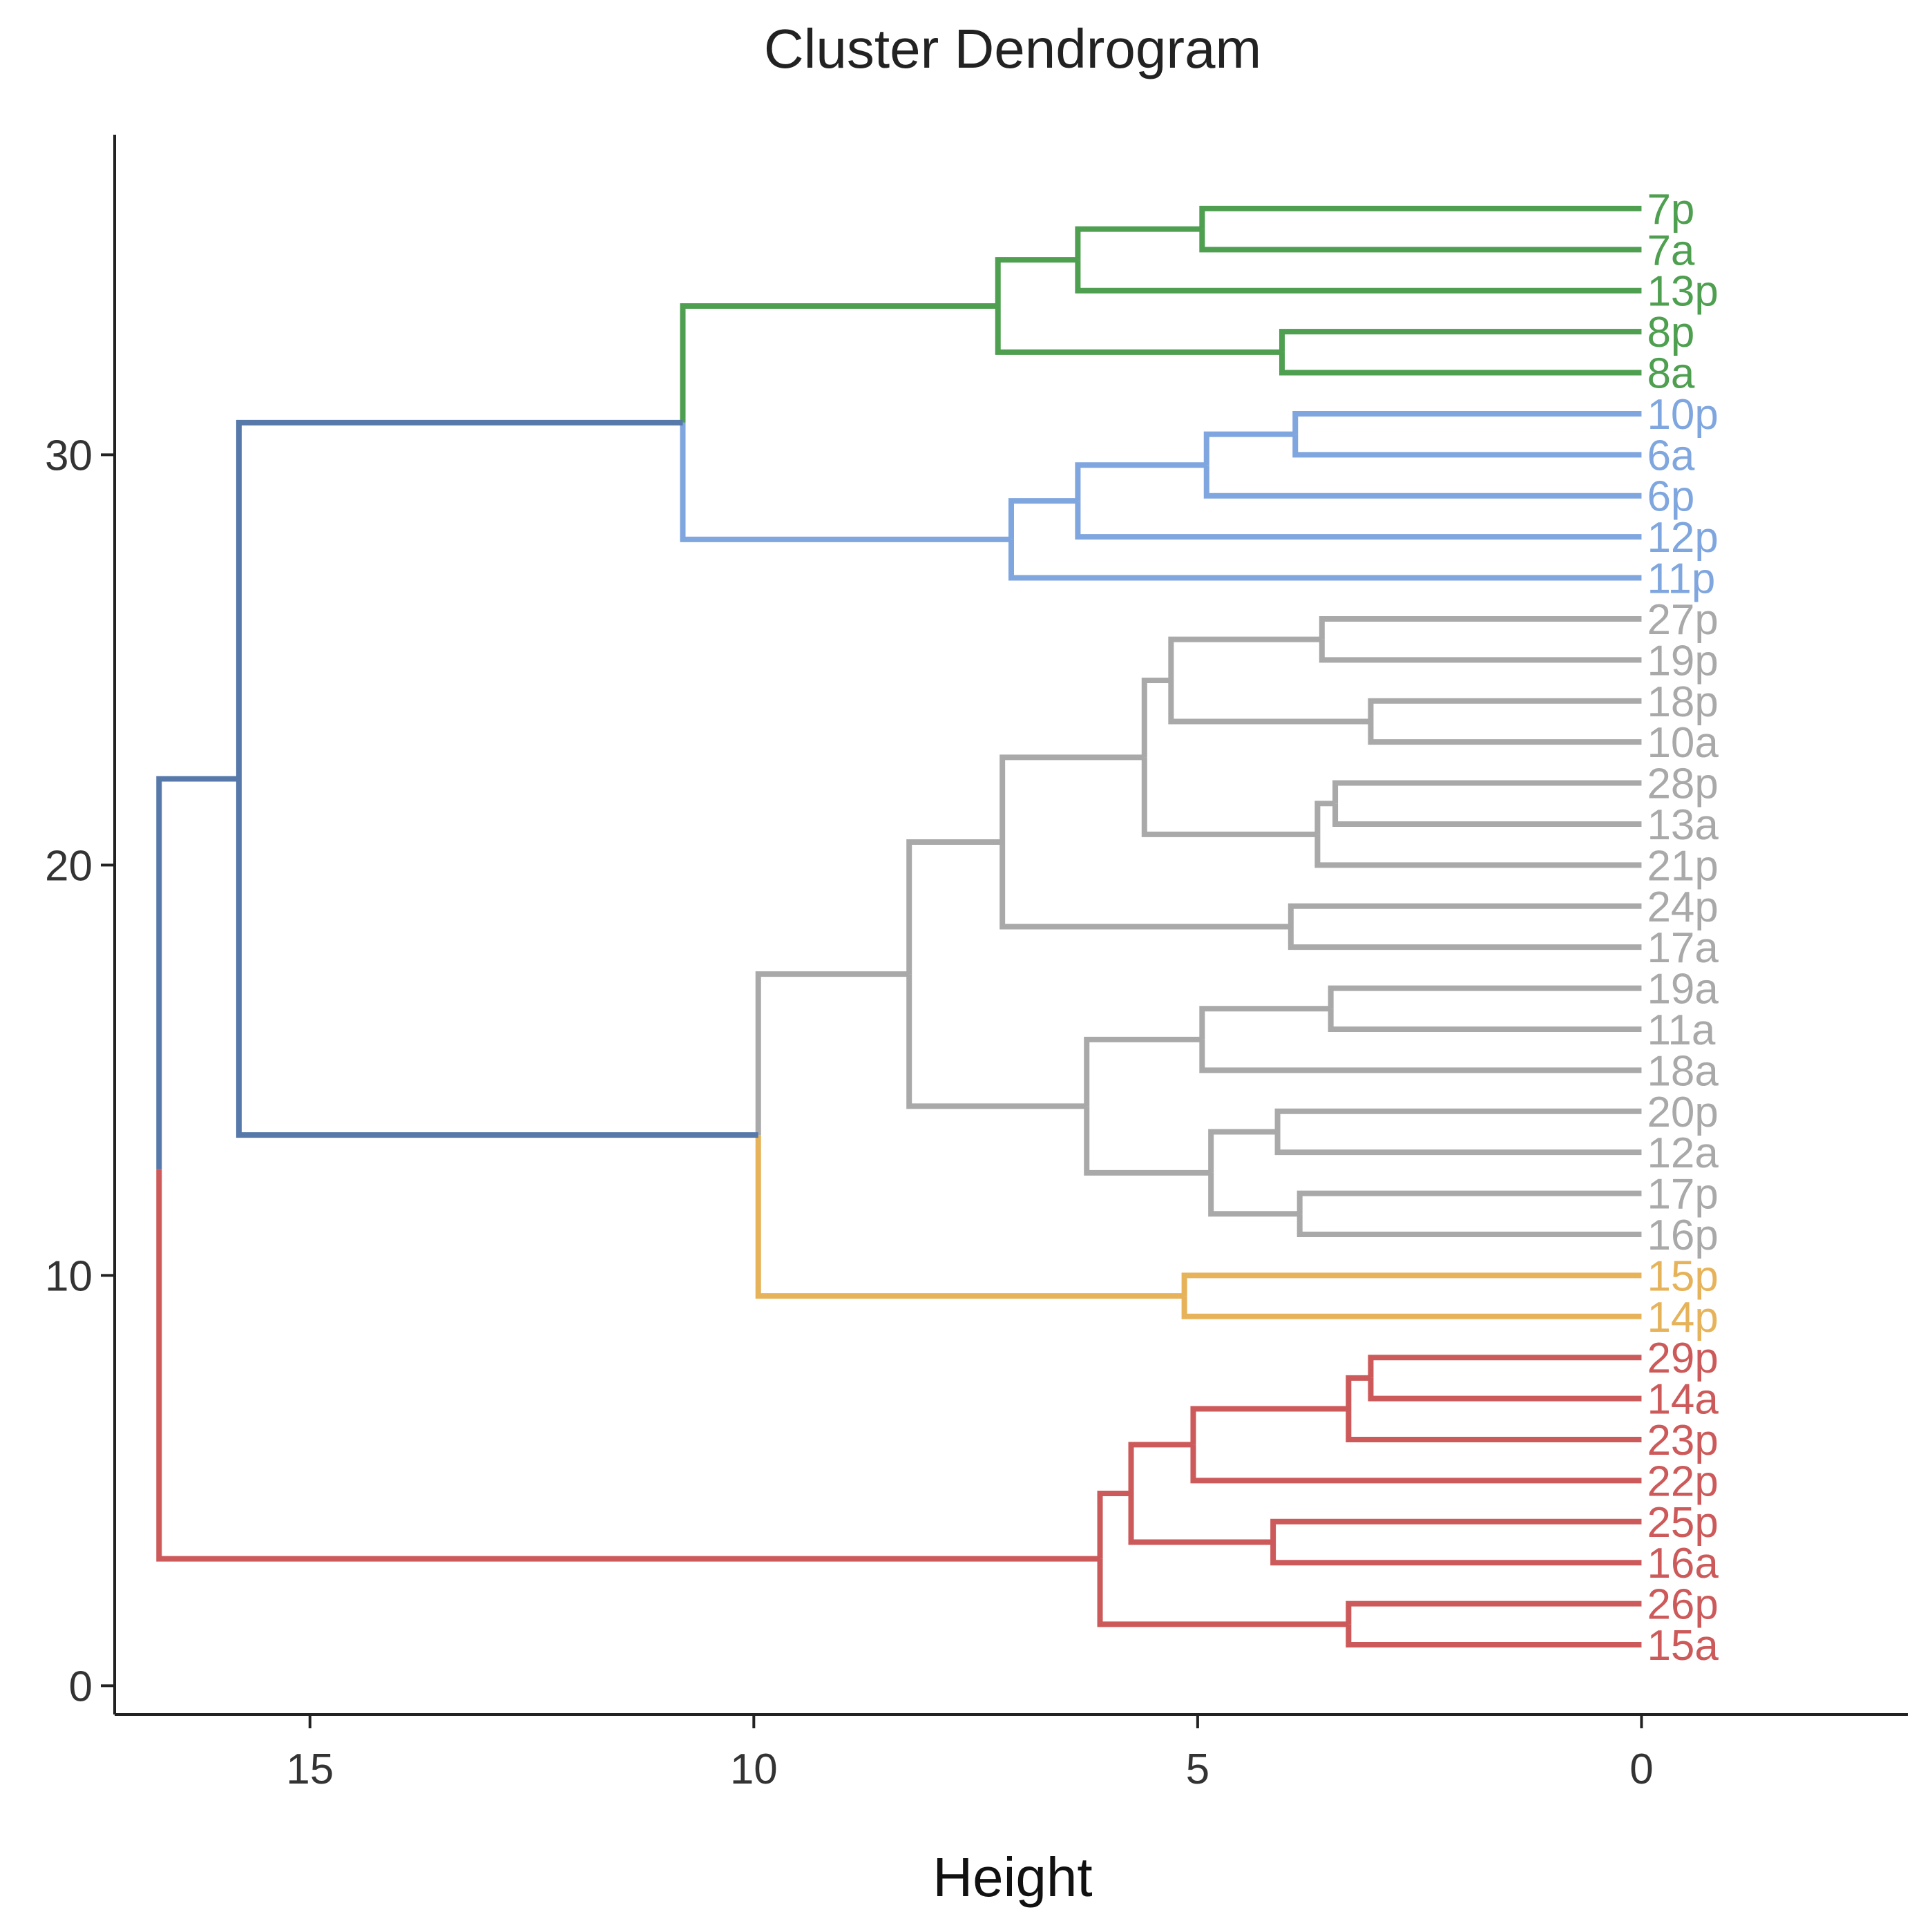  Describe the element at coordinates (1682, 1235) in the screenshot. I see `leaf-label: 16p` at that location.